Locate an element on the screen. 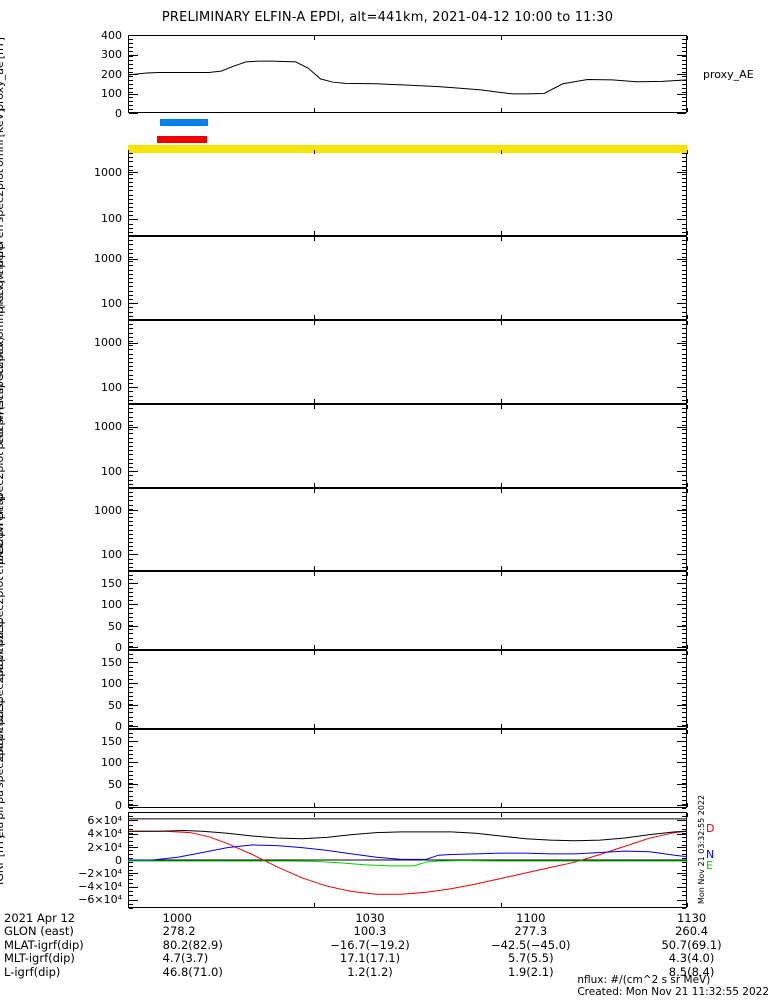  cell-value: 8.5(8.4) is located at coordinates (691, 971).